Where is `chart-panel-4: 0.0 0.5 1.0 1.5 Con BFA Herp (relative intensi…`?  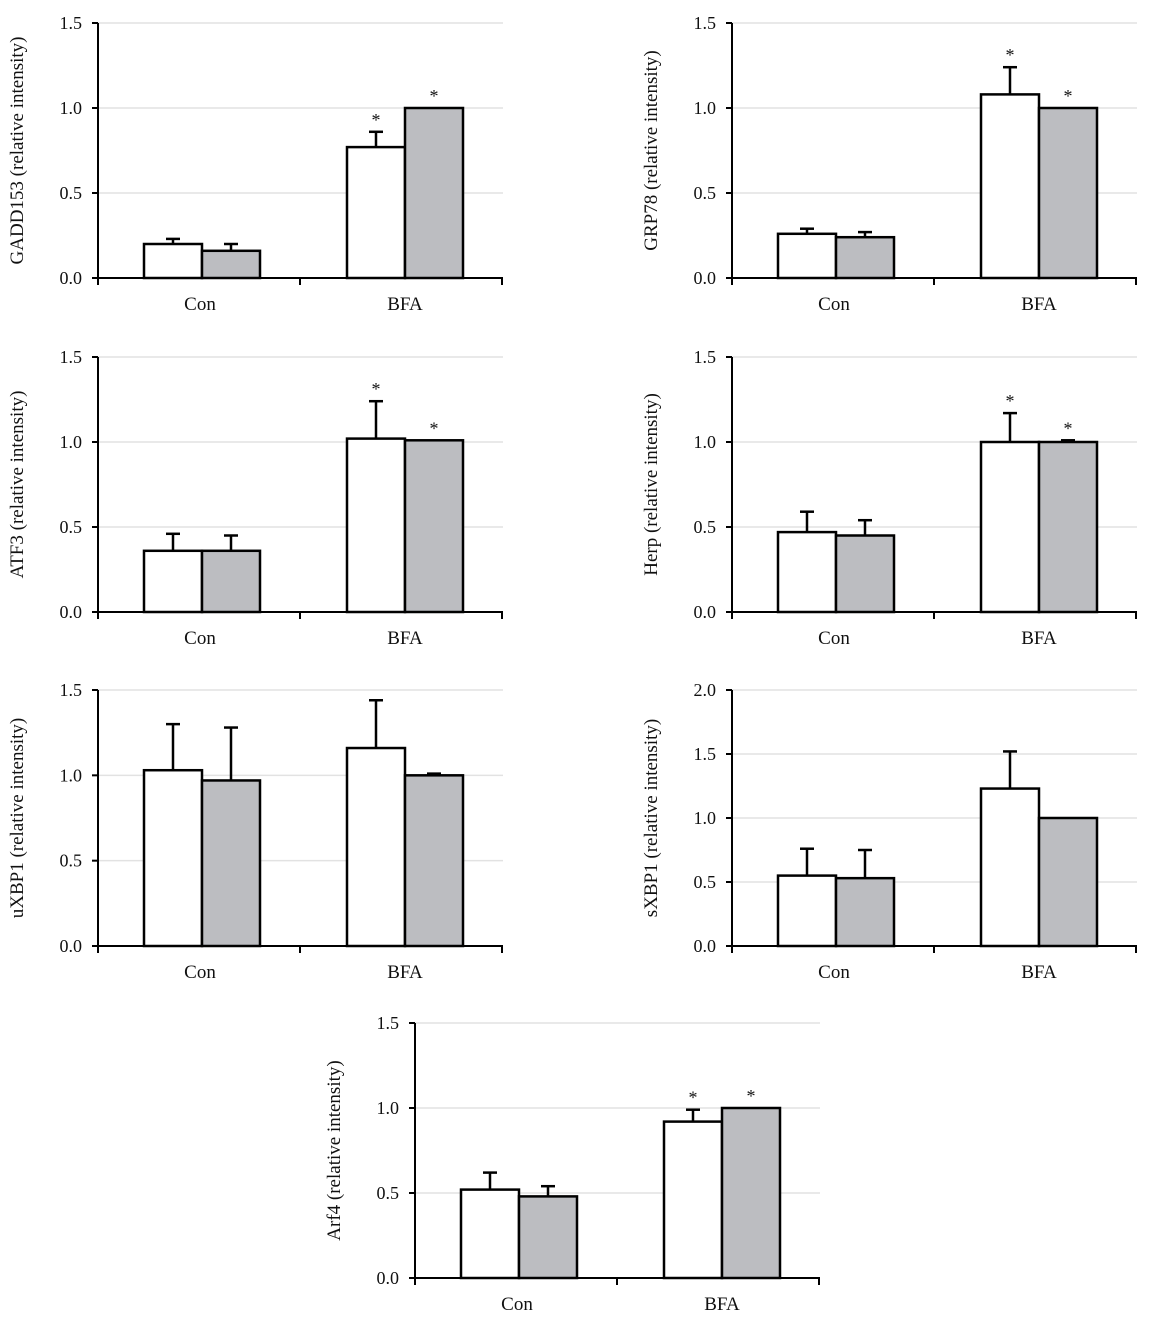
chart-panel-4: 0.0 0.5 1.0 1.5 Con BFA Herp (relative intensi… is located at coordinates (889, 498).